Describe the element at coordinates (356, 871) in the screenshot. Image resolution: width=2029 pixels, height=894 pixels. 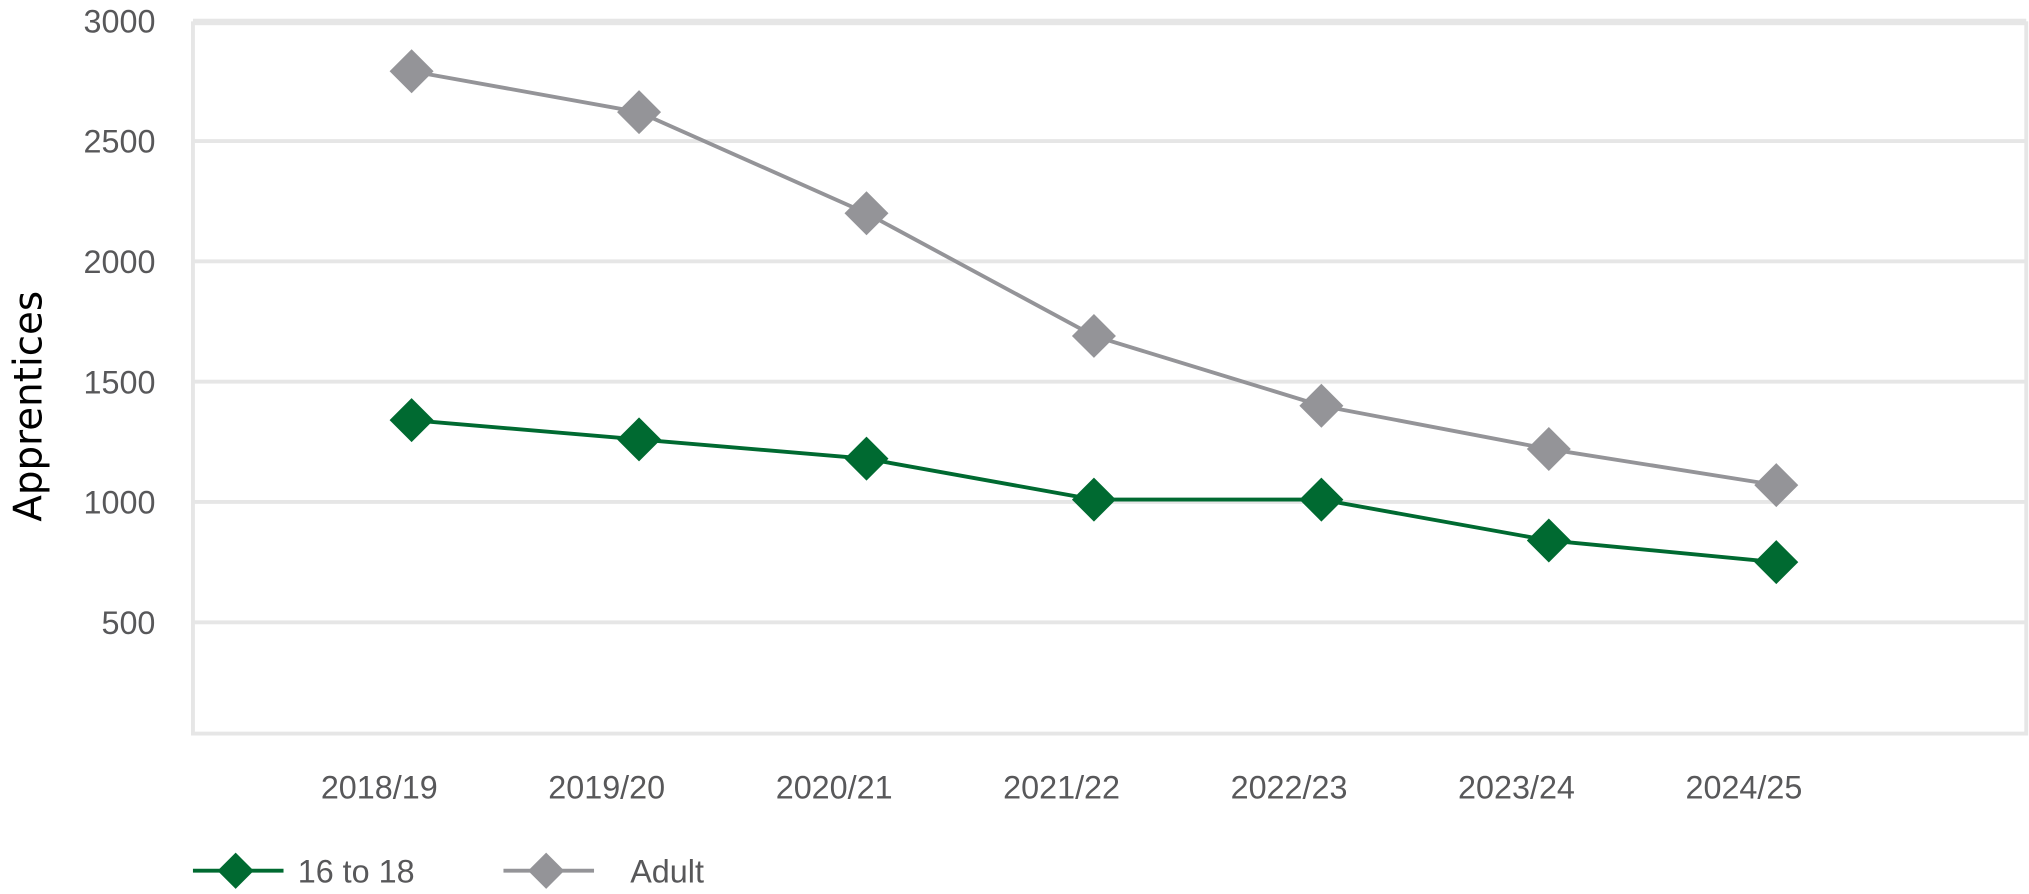
I see `legend-label: 16 to 18` at that location.